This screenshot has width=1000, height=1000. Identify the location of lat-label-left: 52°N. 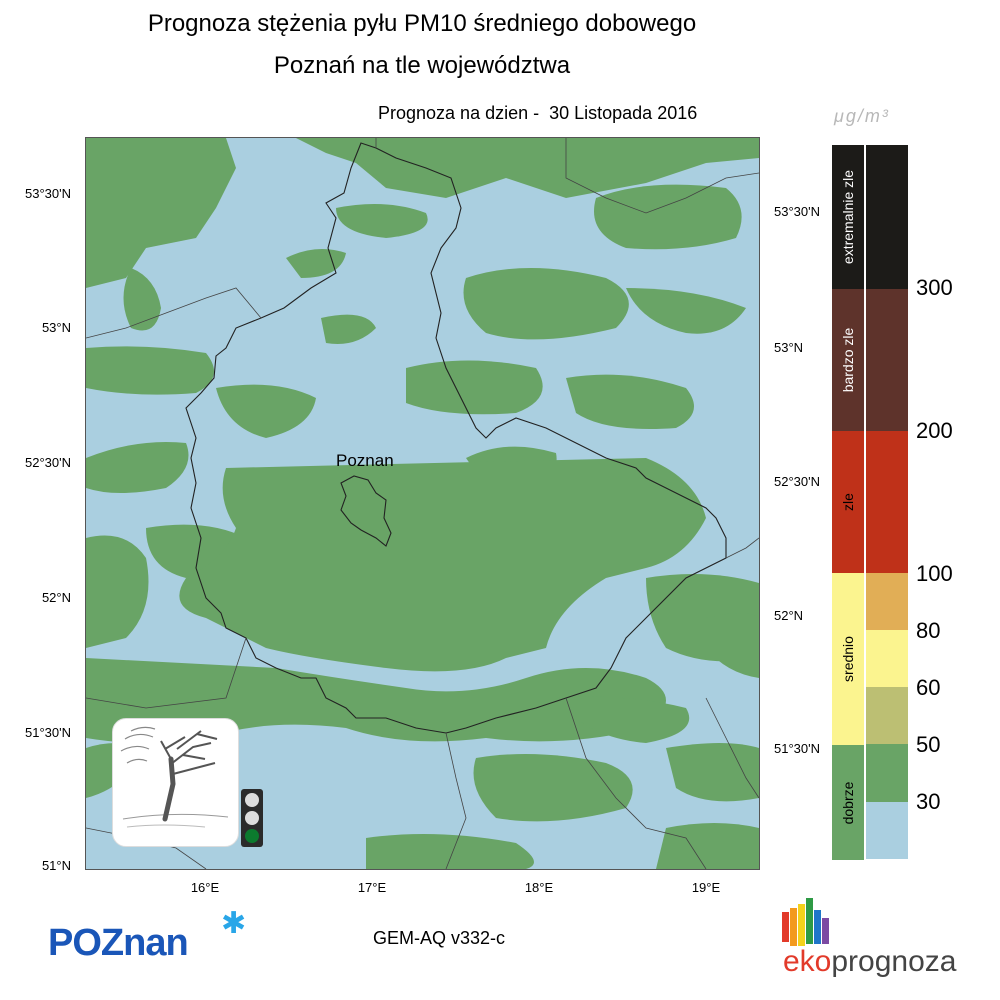
(56, 597).